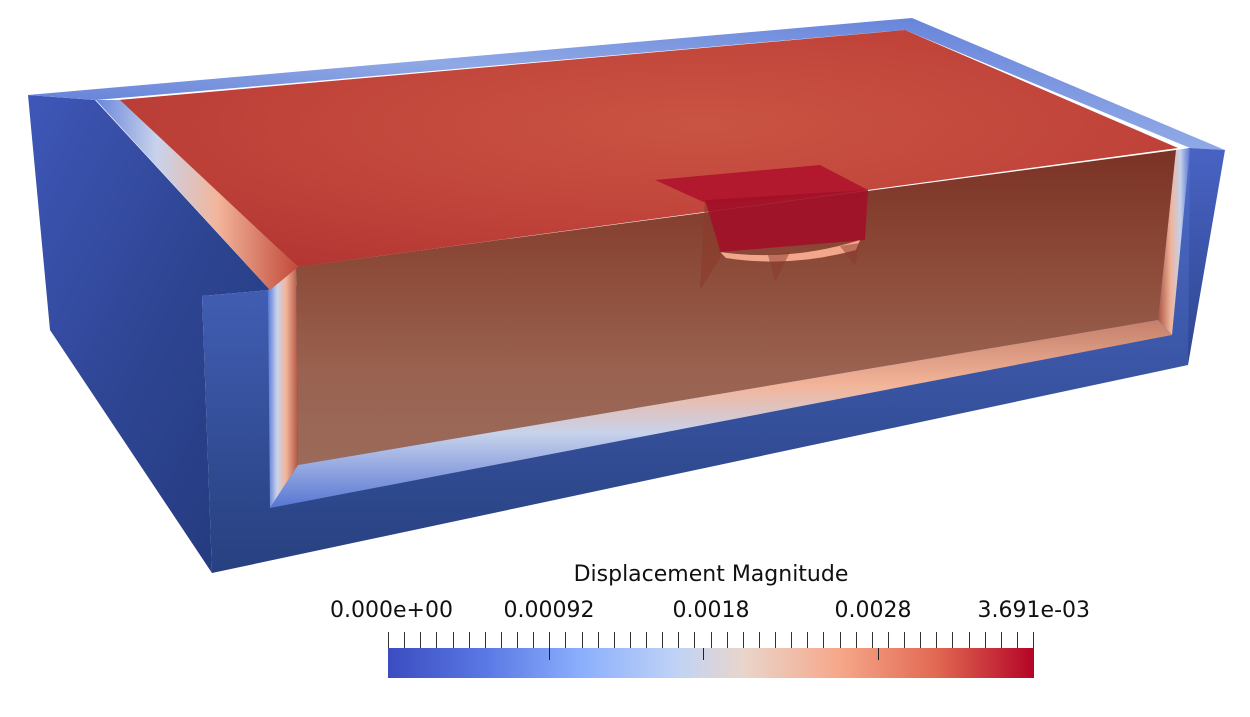  I want to click on box-left-face, so click(149, 334).